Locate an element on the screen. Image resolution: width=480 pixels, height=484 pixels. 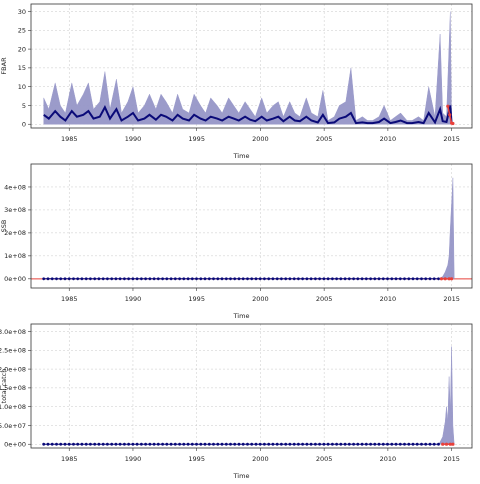
x-tick-label: 2000 is located at coordinates (260, 299).